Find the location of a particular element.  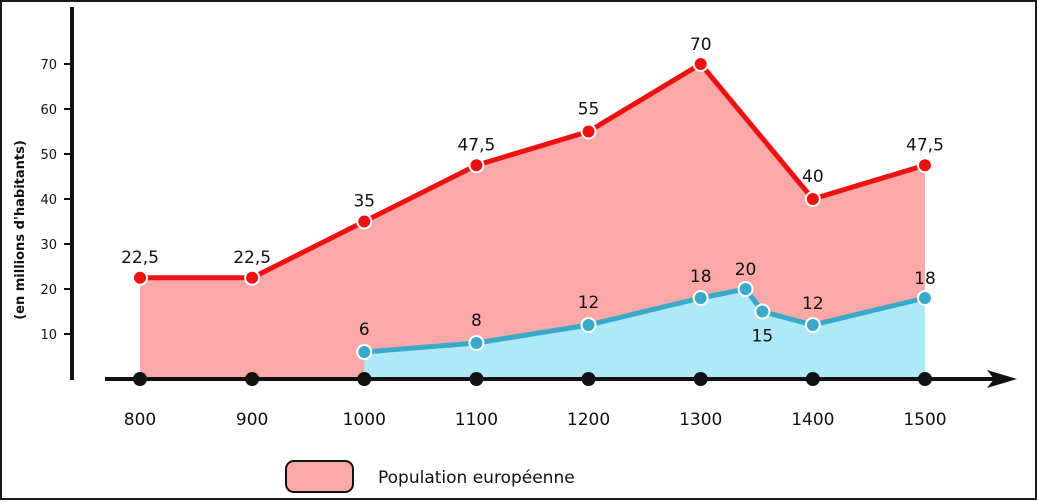

data-label: 20 is located at coordinates (746, 270).